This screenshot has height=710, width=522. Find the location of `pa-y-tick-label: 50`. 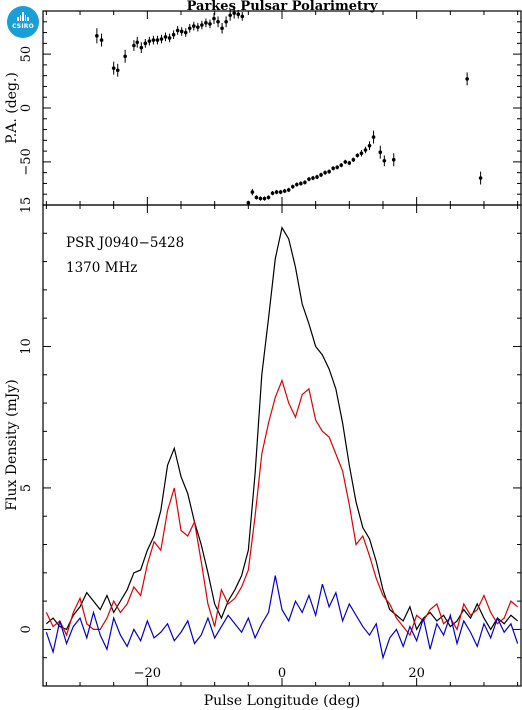

pa-y-tick-label: 50 is located at coordinates (26, 54).